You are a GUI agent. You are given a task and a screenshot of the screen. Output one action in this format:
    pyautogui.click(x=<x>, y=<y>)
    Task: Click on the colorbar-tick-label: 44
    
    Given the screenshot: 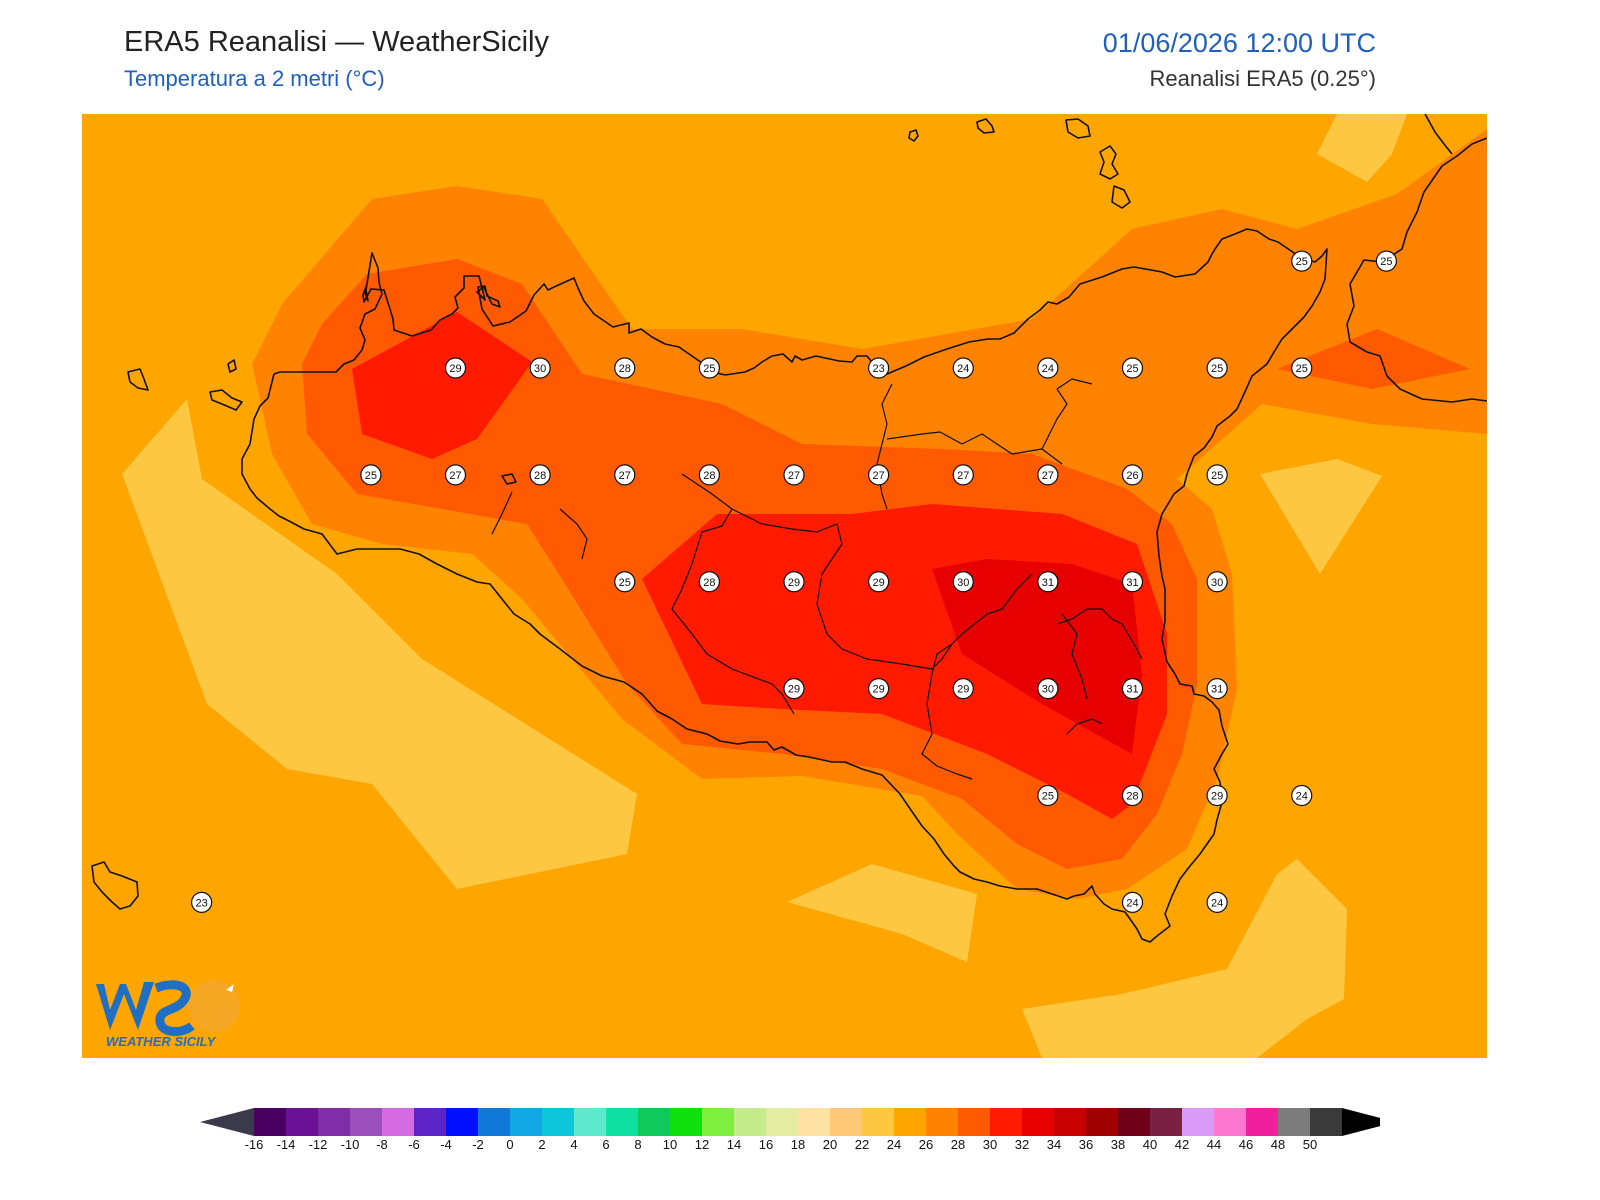 What is the action you would take?
    pyautogui.click(x=1214, y=1143)
    